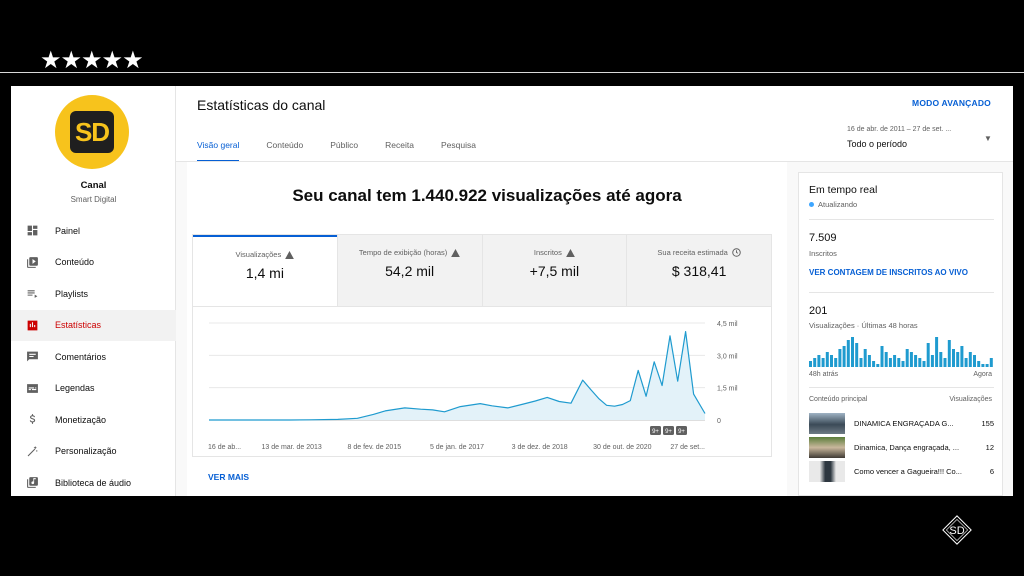  I want to click on series-area, so click(457, 375).